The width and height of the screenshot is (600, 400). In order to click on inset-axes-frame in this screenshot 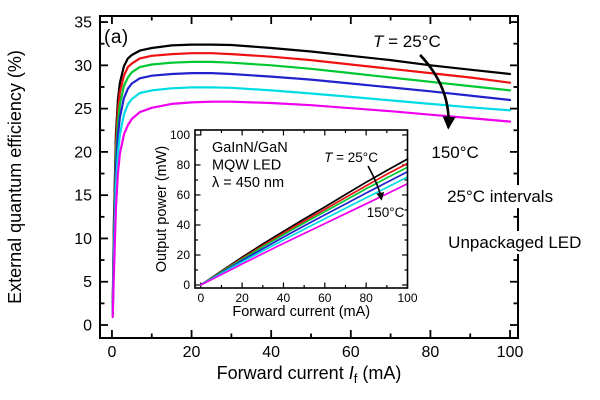, I will do `click(301, 209)`.